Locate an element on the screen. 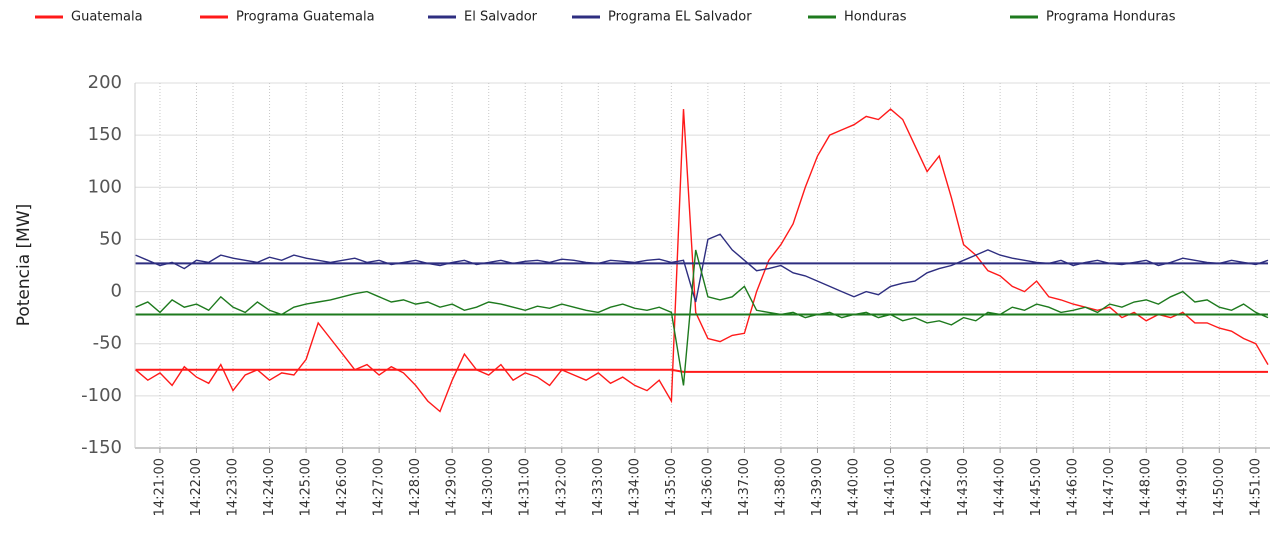 This screenshot has height=543, width=1273. x-tick-label: 14:32:00 is located at coordinates (561, 487).